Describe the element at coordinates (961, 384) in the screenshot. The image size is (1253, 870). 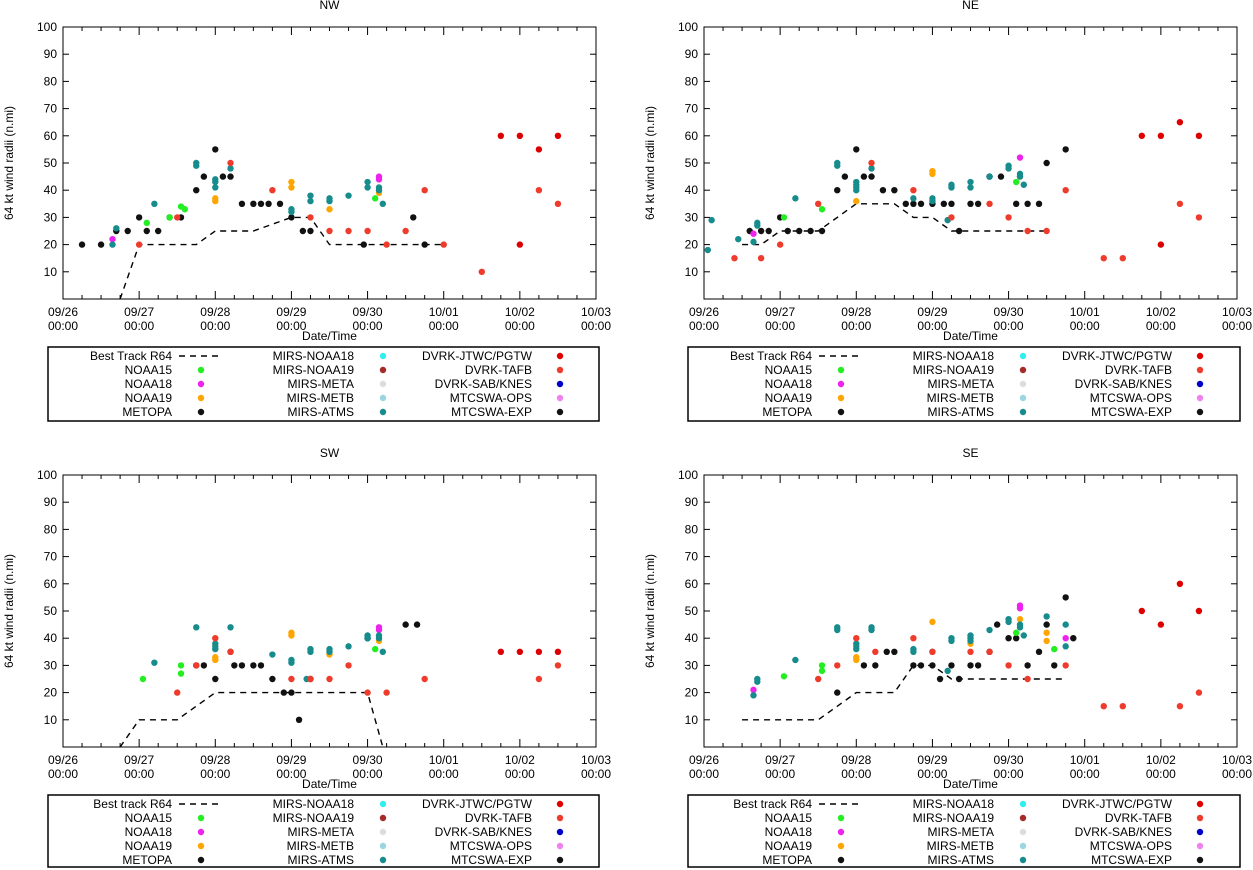
I see `legend-label: MIRS-META` at that location.